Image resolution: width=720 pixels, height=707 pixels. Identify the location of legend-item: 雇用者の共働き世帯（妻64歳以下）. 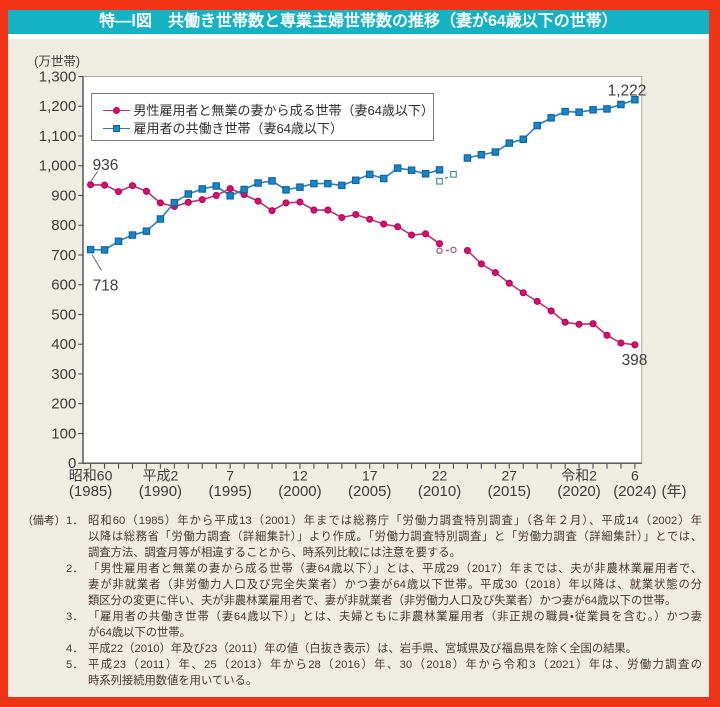
(267, 129).